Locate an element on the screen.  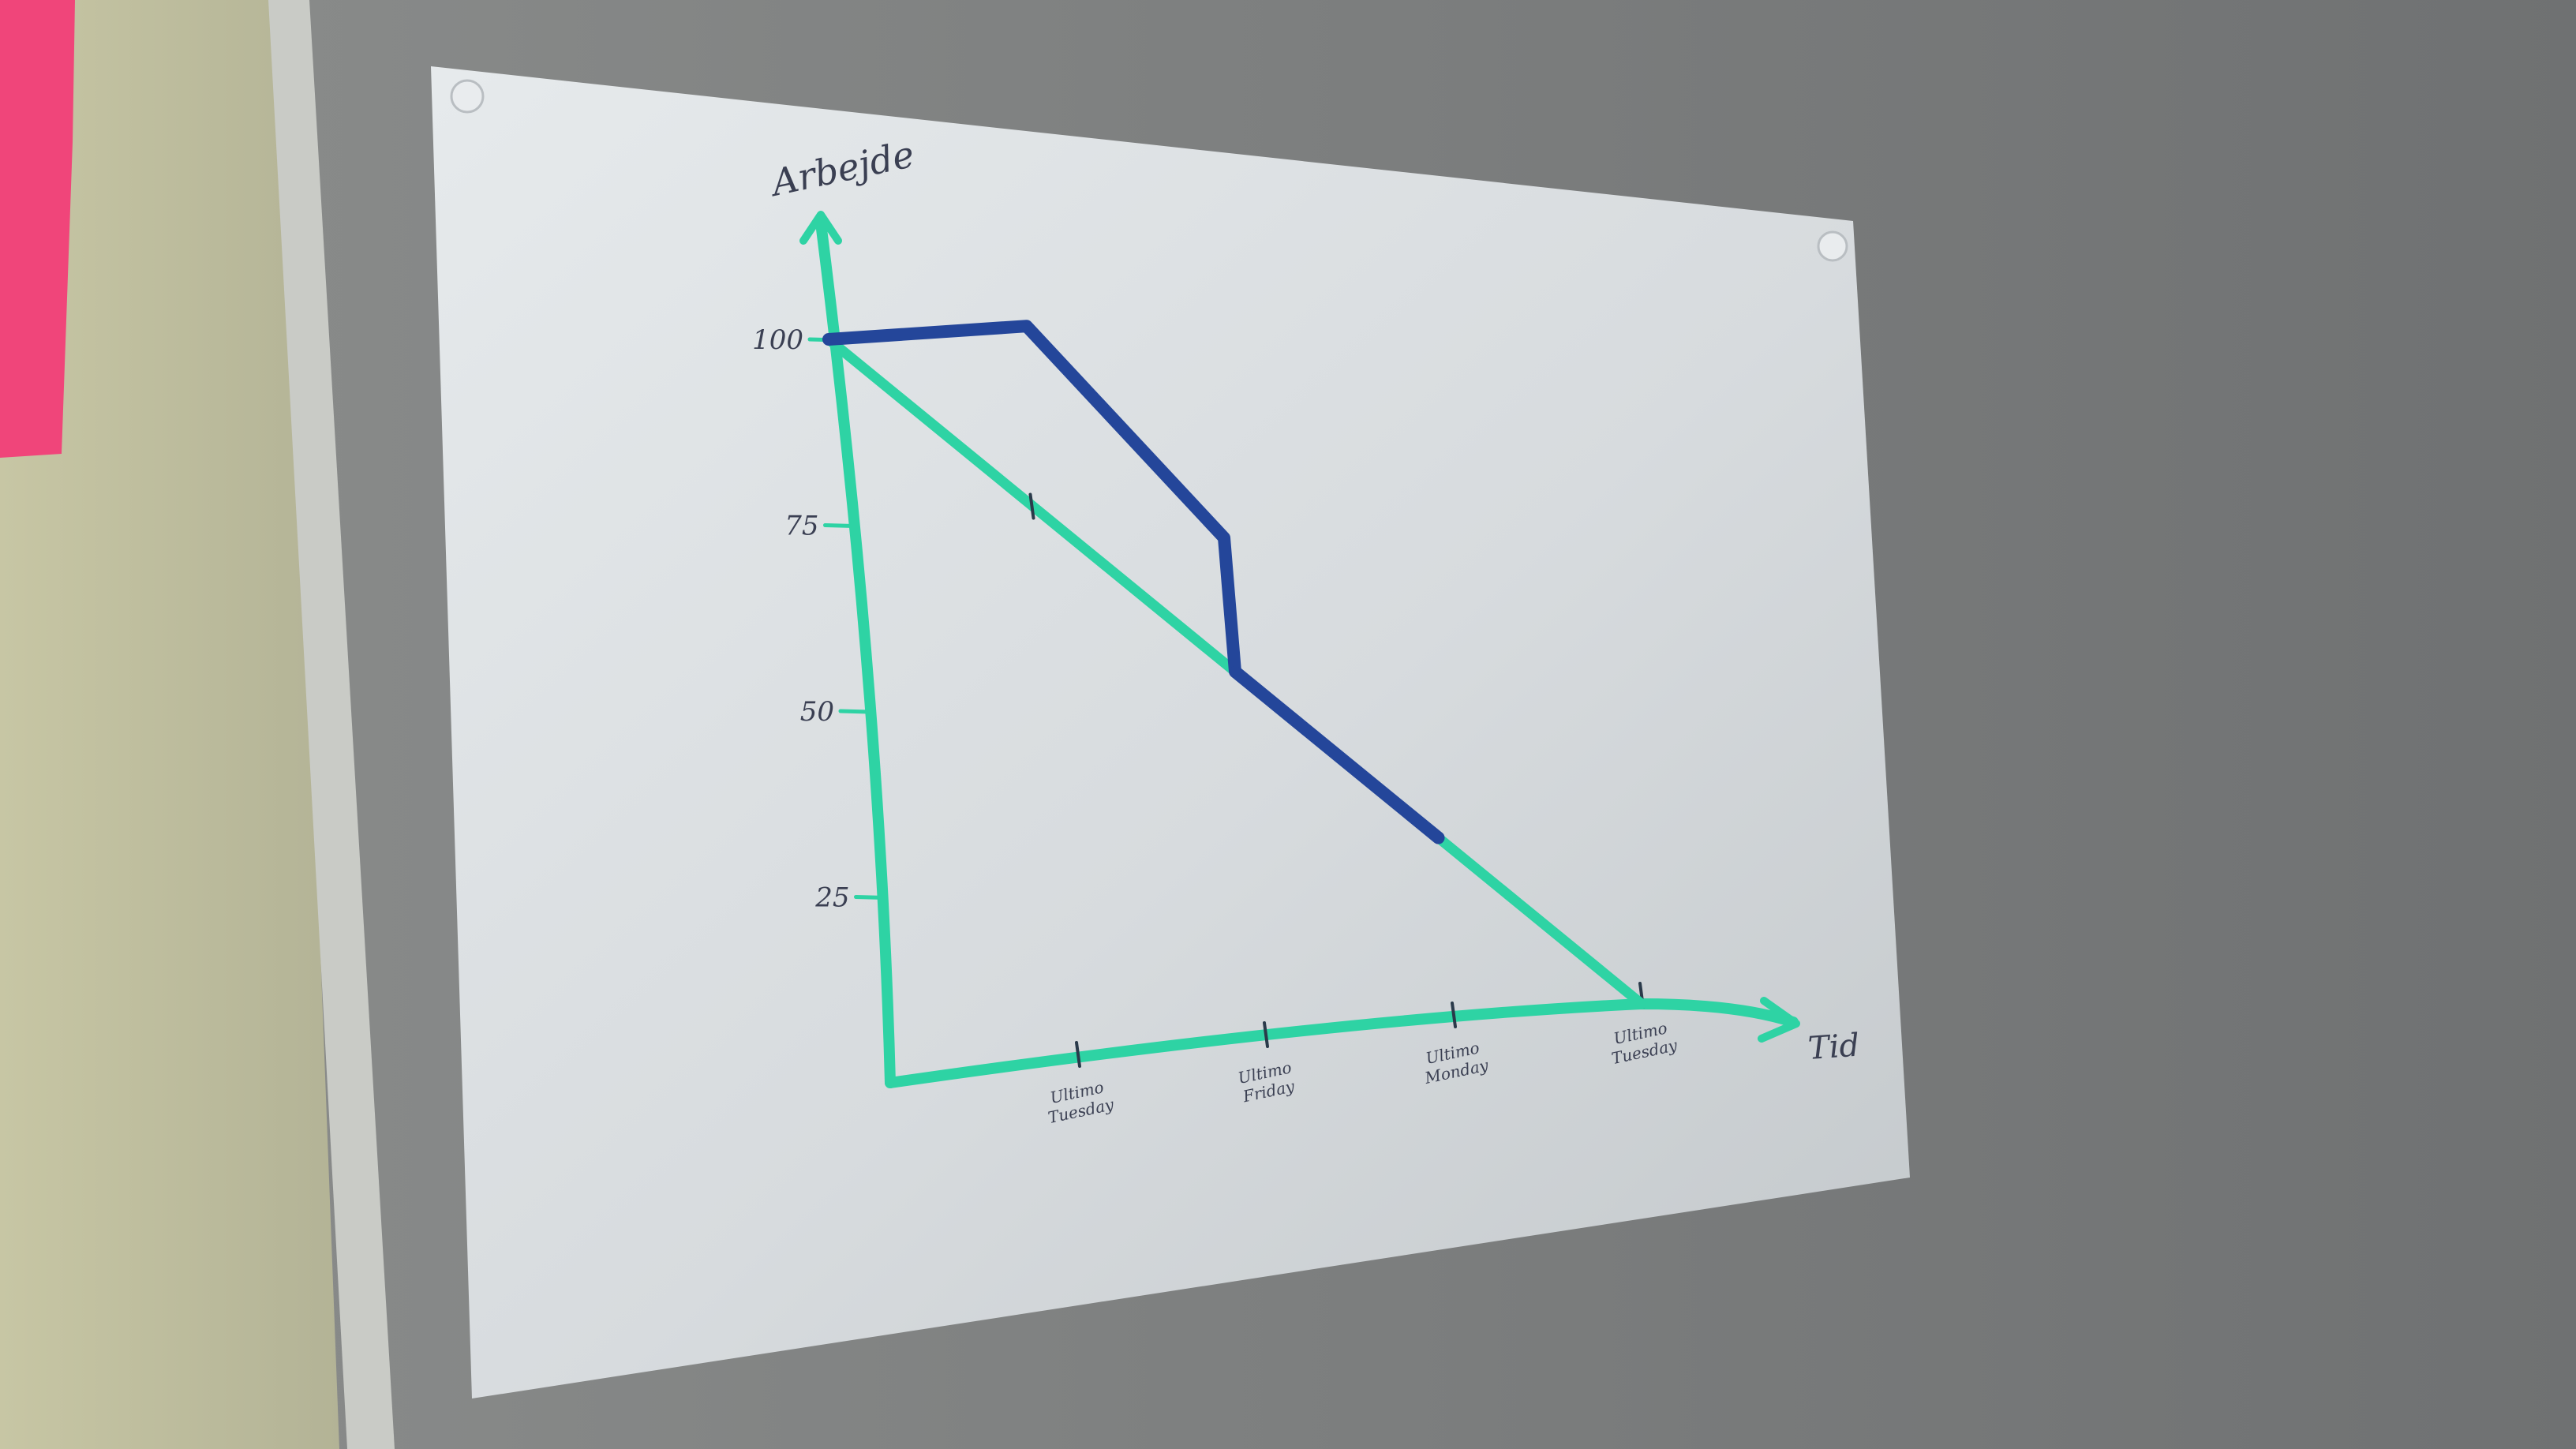
divider-frame-edge is located at coordinates (331, 724).